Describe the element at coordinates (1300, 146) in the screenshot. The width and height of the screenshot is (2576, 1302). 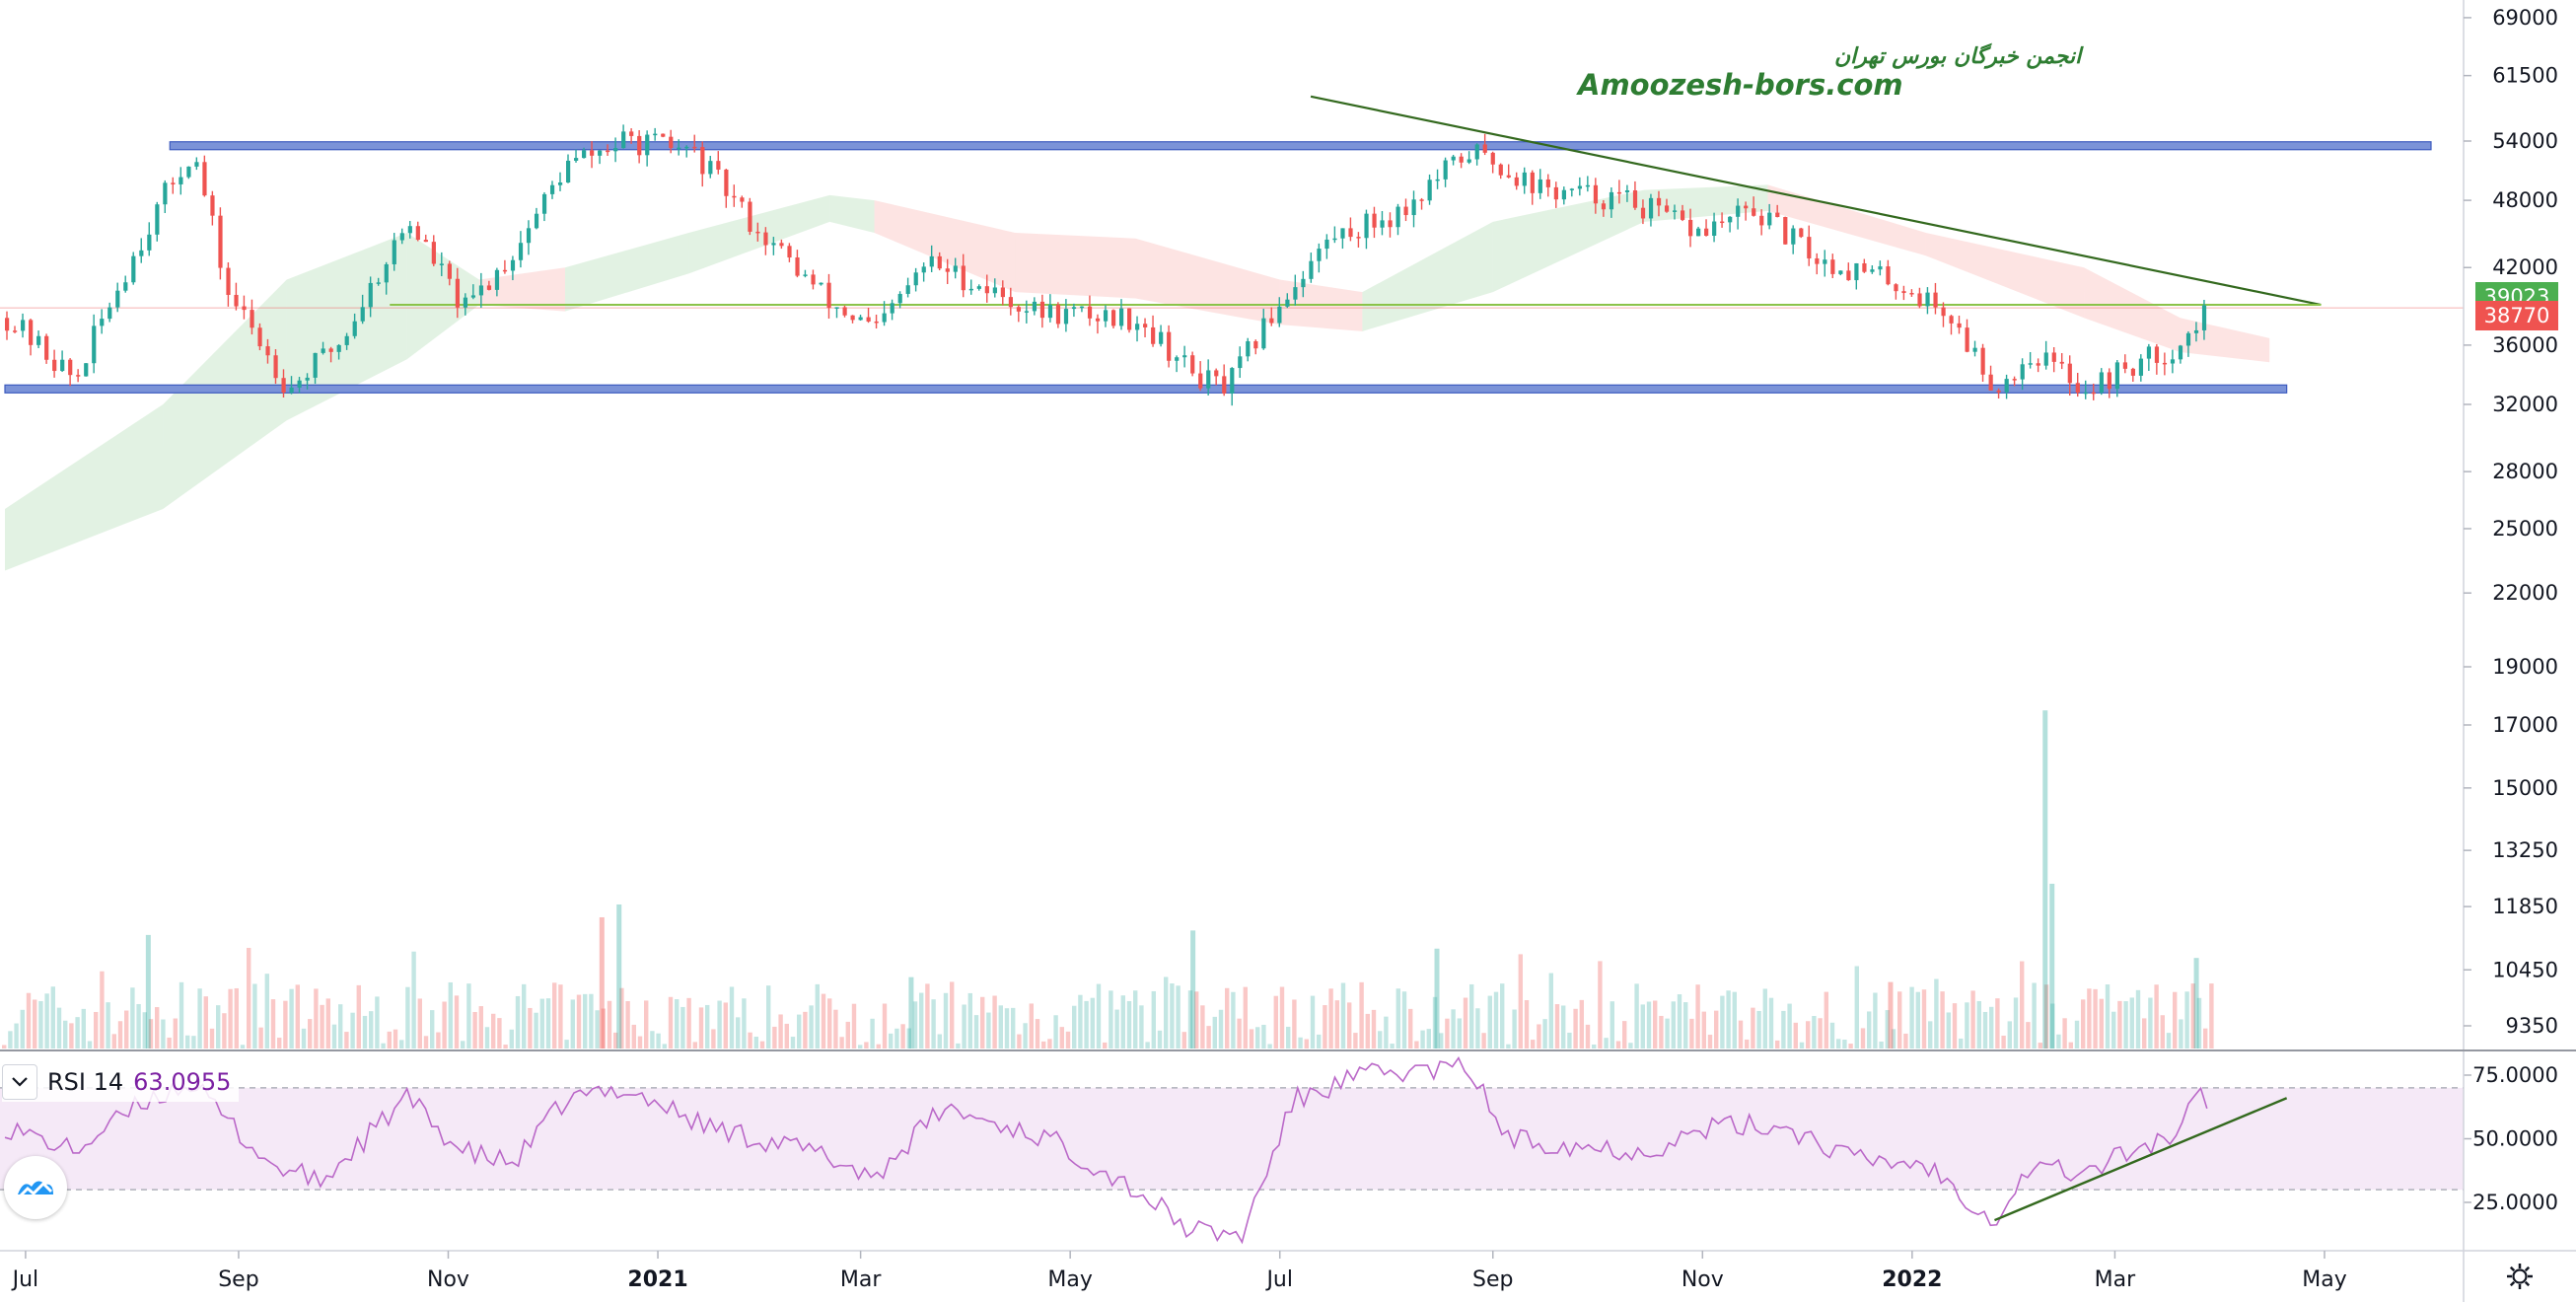
I see `resistance-band` at that location.